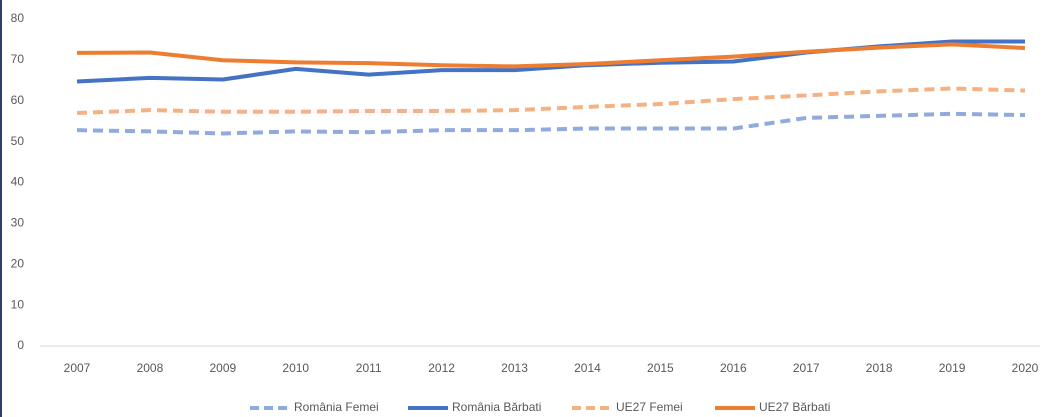 This screenshot has height=417, width=1048. I want to click on y-tick-label: 0, so click(20, 345).